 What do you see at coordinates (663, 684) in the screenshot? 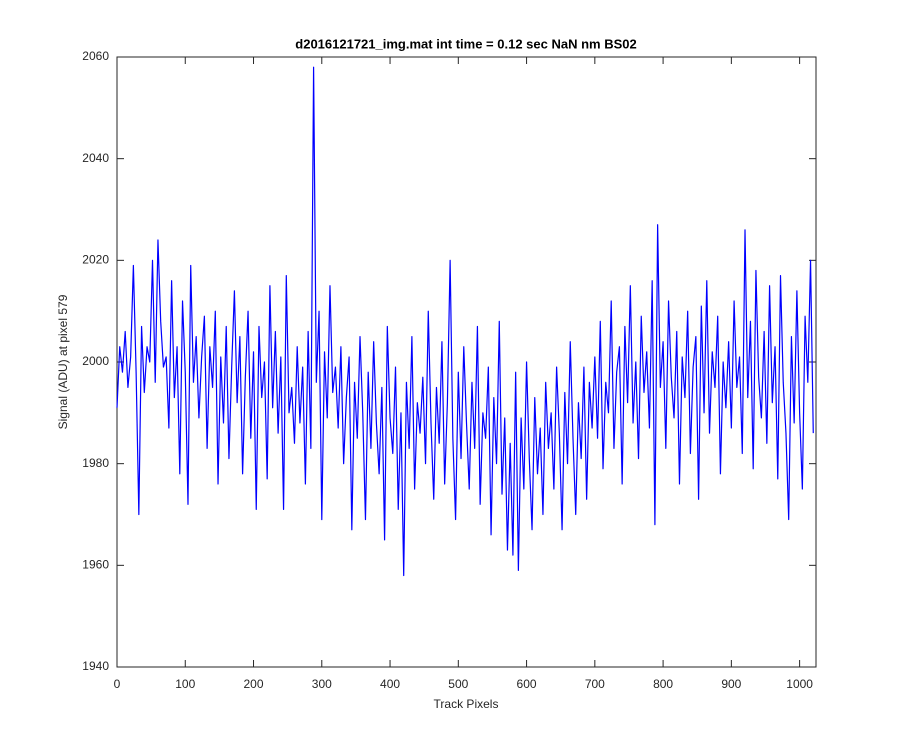
I see `x-tick-label: 800` at bounding box center [663, 684].